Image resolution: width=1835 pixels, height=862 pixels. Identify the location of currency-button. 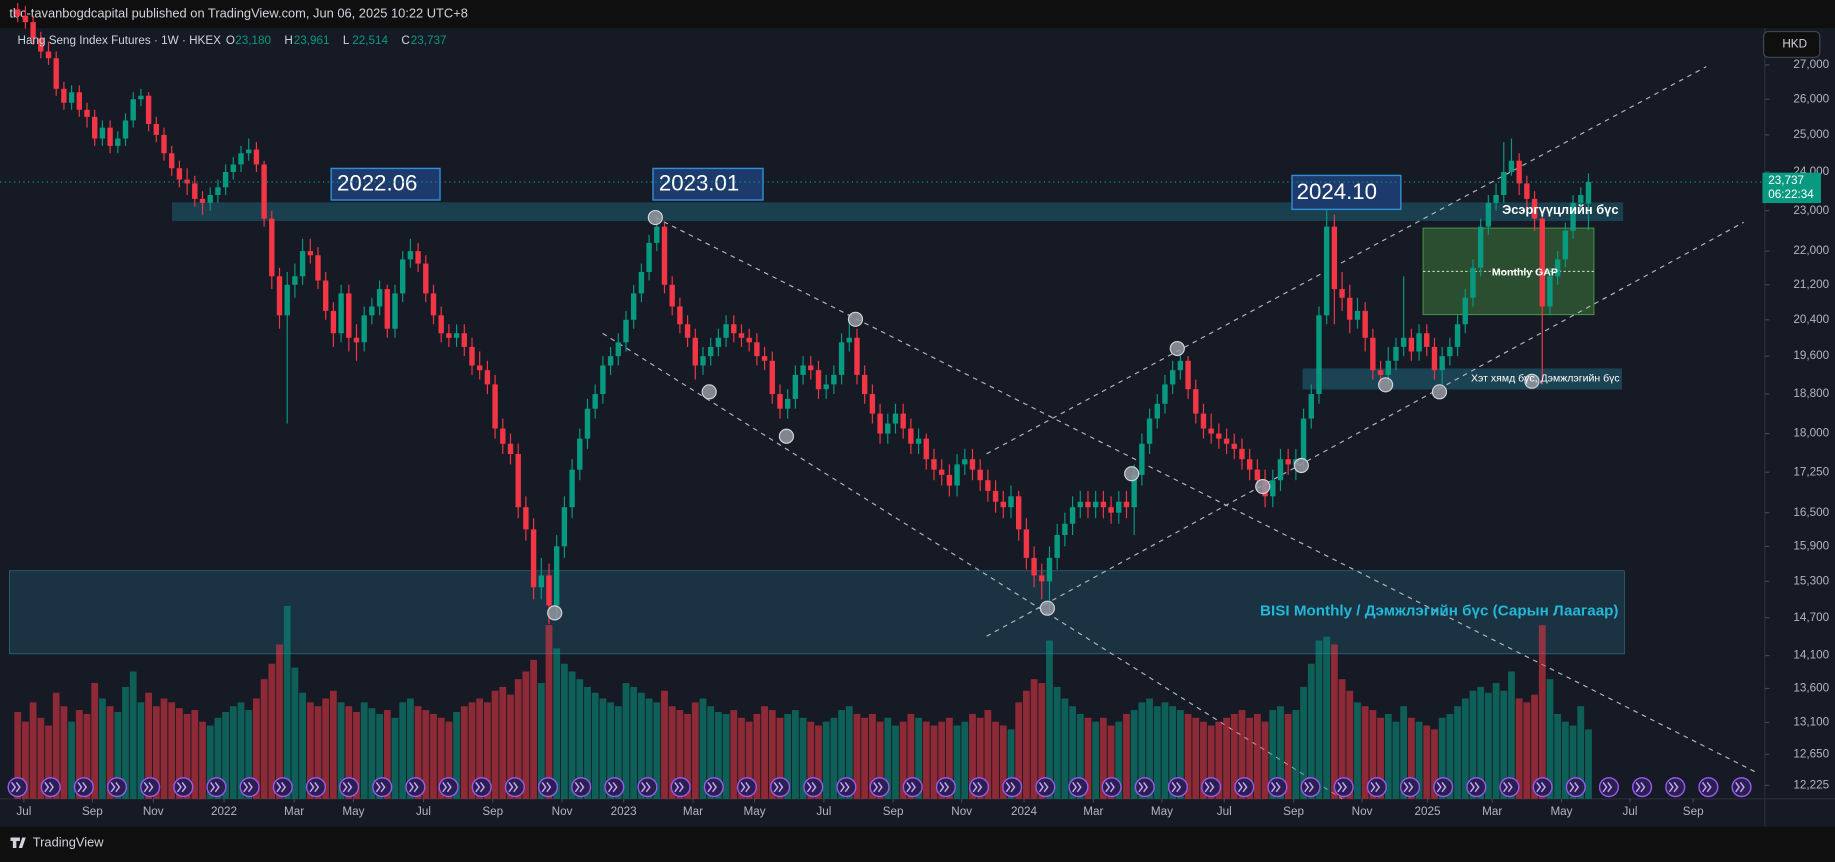
(1792, 44).